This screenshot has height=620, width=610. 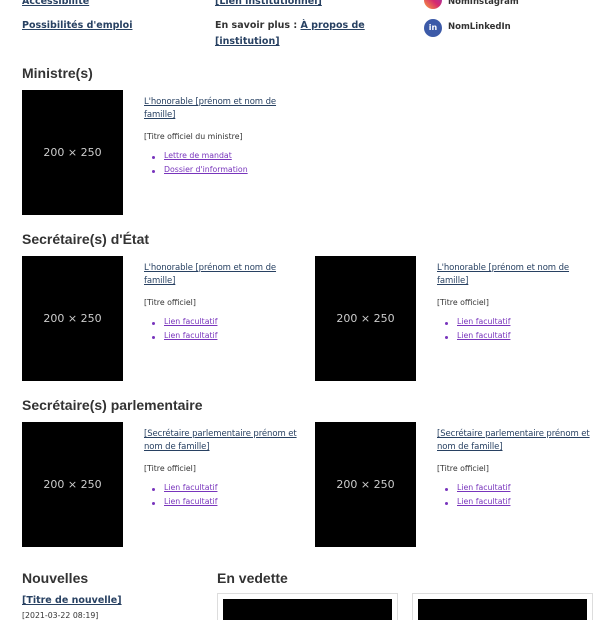 I want to click on footer-link: Accessibilité, so click(x=56, y=3).